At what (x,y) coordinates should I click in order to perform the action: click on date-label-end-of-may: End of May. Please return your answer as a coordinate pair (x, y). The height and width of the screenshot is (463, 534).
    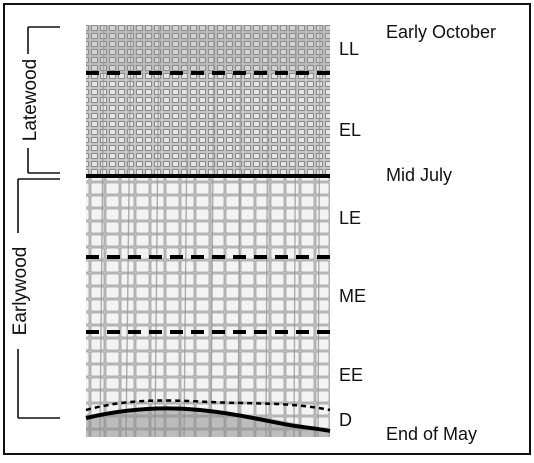
    Looking at the image, I should click on (431, 434).